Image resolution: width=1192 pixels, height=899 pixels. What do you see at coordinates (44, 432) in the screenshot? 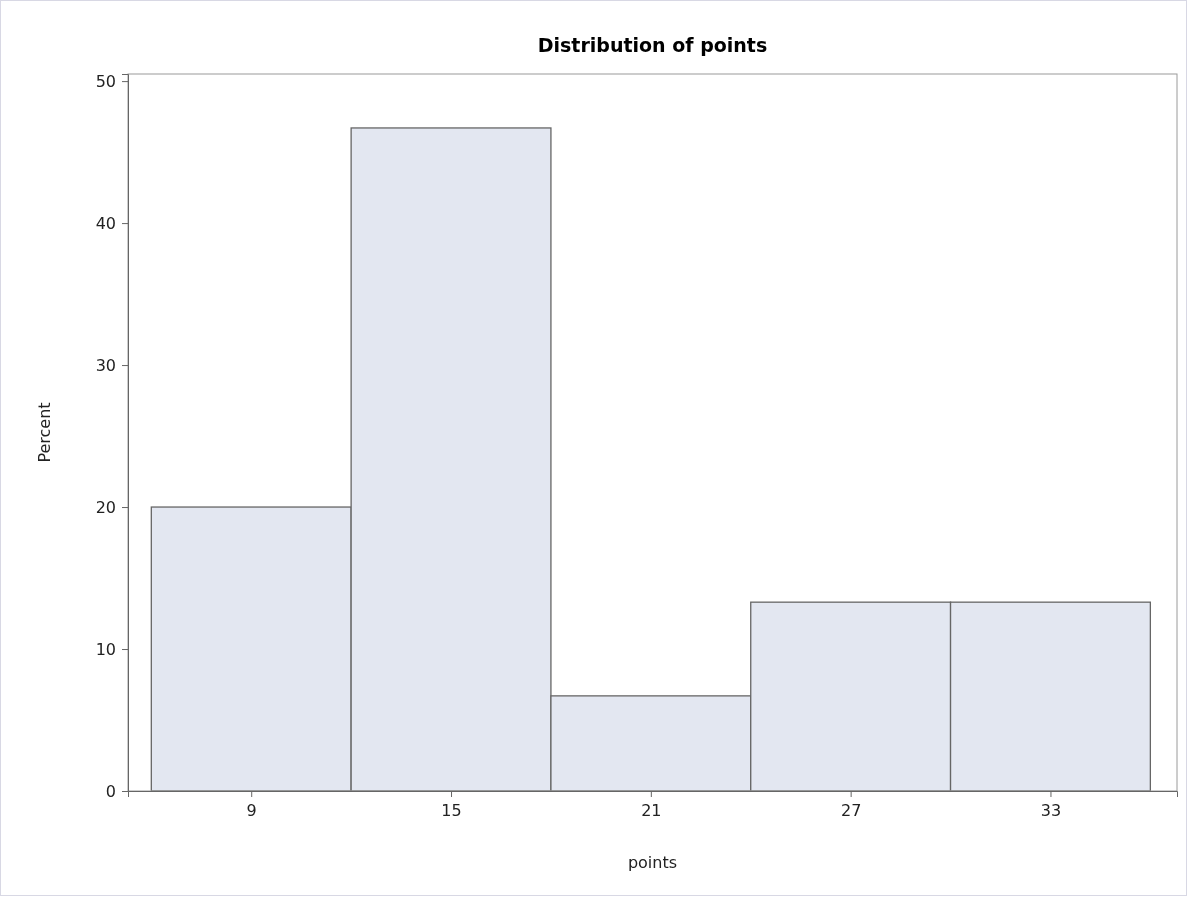
I see `y-axis-title: Percent` at bounding box center [44, 432].